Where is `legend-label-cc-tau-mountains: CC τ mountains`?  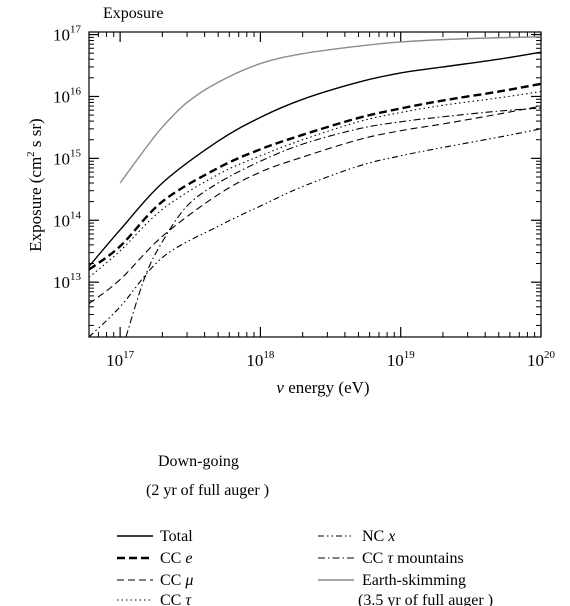
legend-label-cc-tau-mountains: CC τ mountains is located at coordinates (413, 558).